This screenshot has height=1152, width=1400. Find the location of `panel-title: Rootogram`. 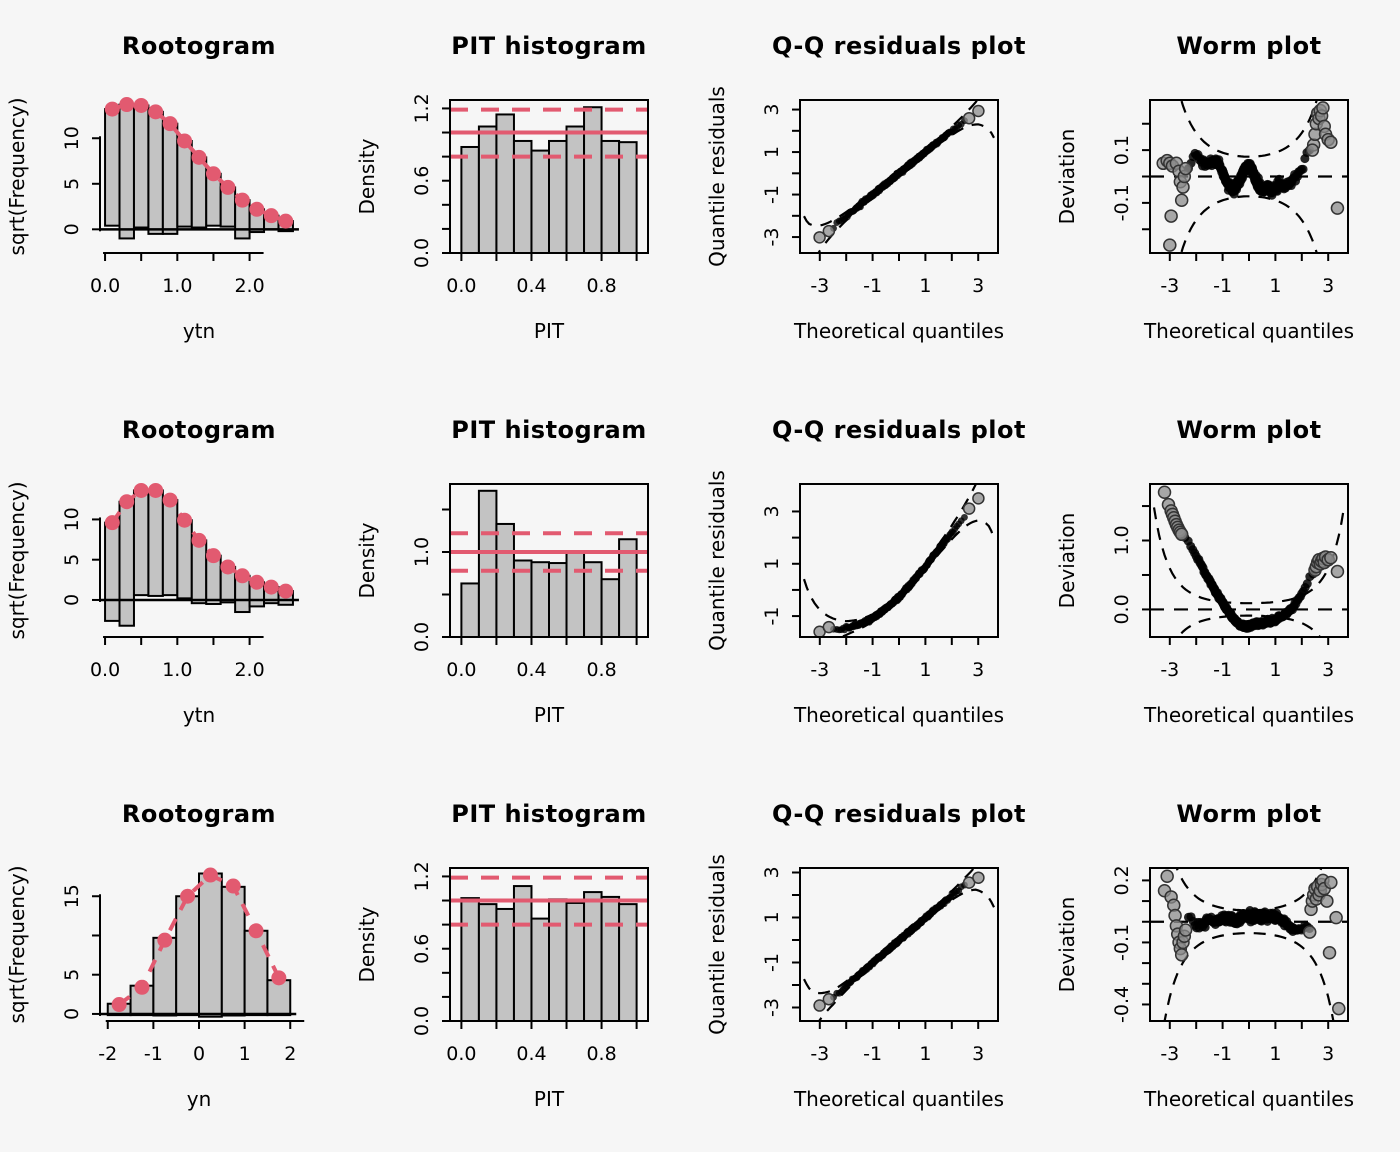

panel-title: Rootogram is located at coordinates (199, 430).